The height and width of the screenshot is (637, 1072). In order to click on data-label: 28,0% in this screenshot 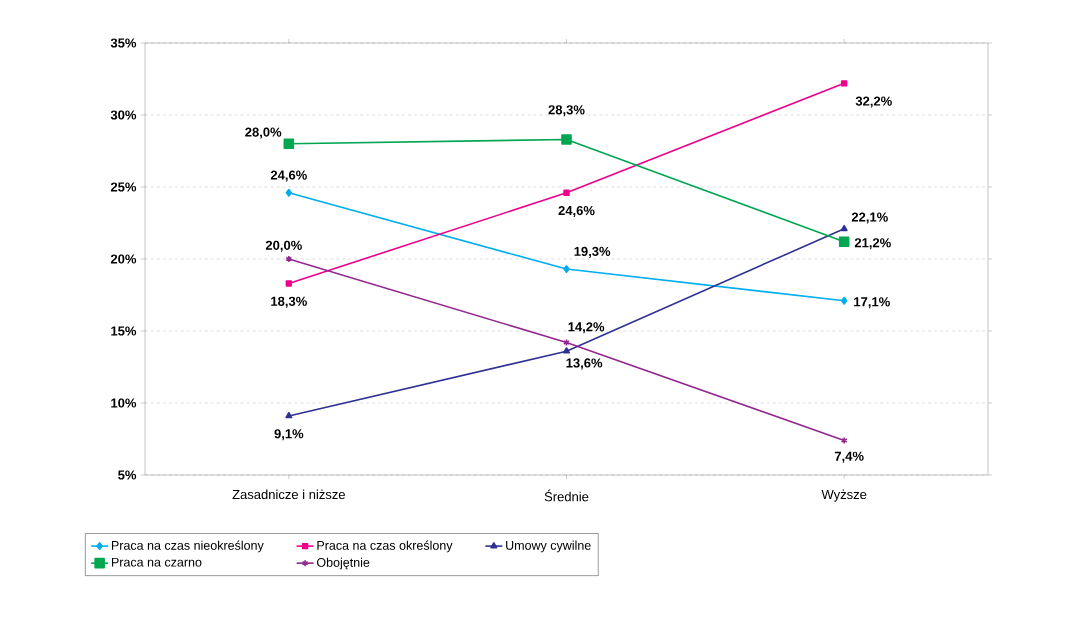, I will do `click(263, 133)`.